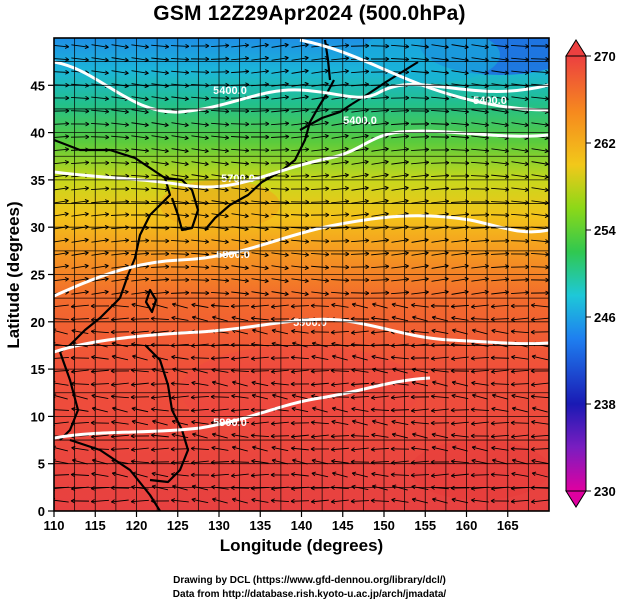 Image resolution: width=619 pixels, height=605 pixels. What do you see at coordinates (601, 274) in the screenshot?
I see `colorbar-ticks: 230 238 246 254 262 270` at bounding box center [601, 274].